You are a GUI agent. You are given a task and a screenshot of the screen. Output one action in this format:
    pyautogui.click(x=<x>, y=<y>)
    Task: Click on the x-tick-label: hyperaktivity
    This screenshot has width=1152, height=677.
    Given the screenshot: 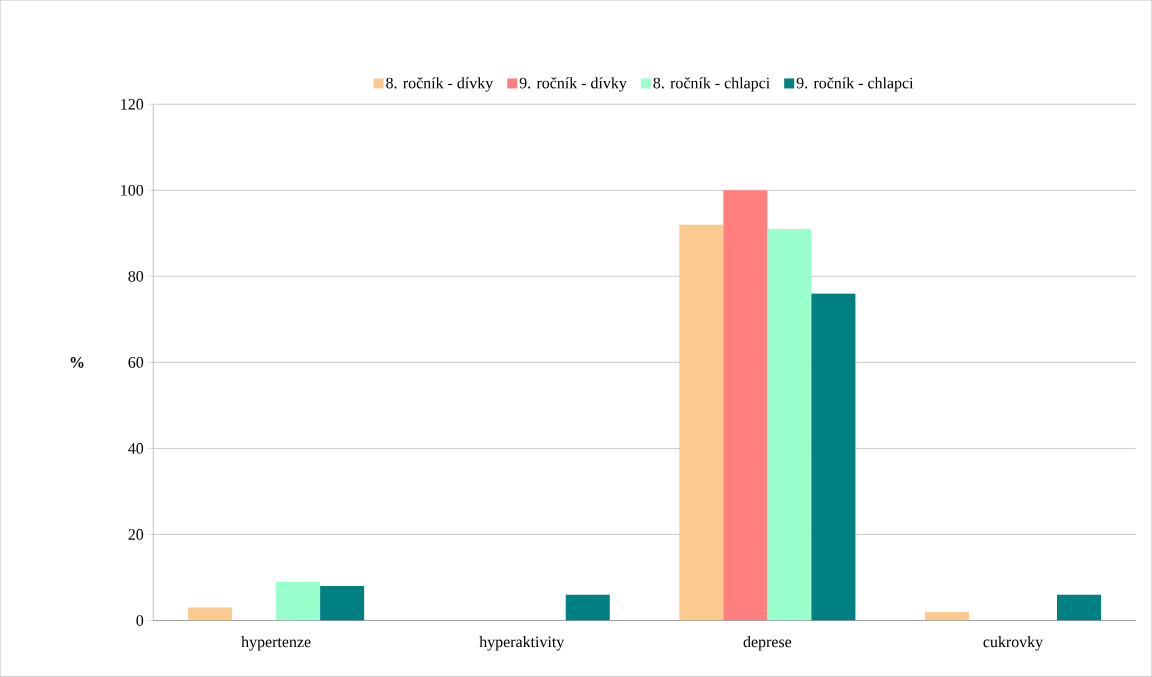 What is the action you would take?
    pyautogui.click(x=522, y=643)
    